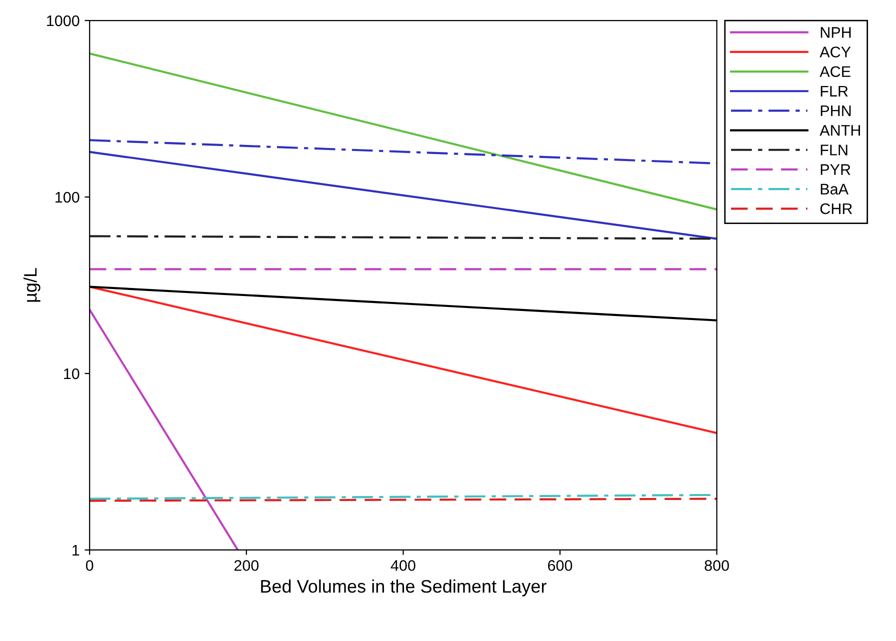 The width and height of the screenshot is (896, 641). Describe the element at coordinates (76, 550) in the screenshot. I see `y-tick-label: 1` at that location.